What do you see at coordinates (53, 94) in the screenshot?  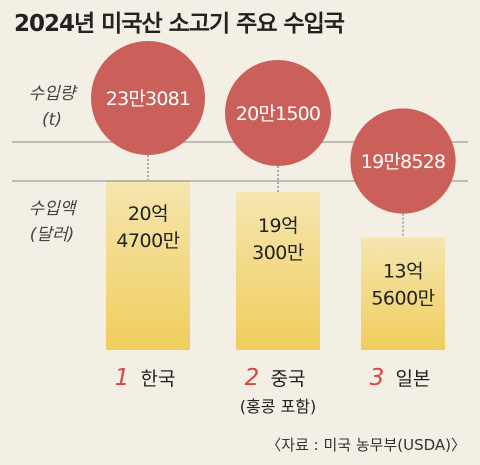 I see `volume-series-label: 수입량` at bounding box center [53, 94].